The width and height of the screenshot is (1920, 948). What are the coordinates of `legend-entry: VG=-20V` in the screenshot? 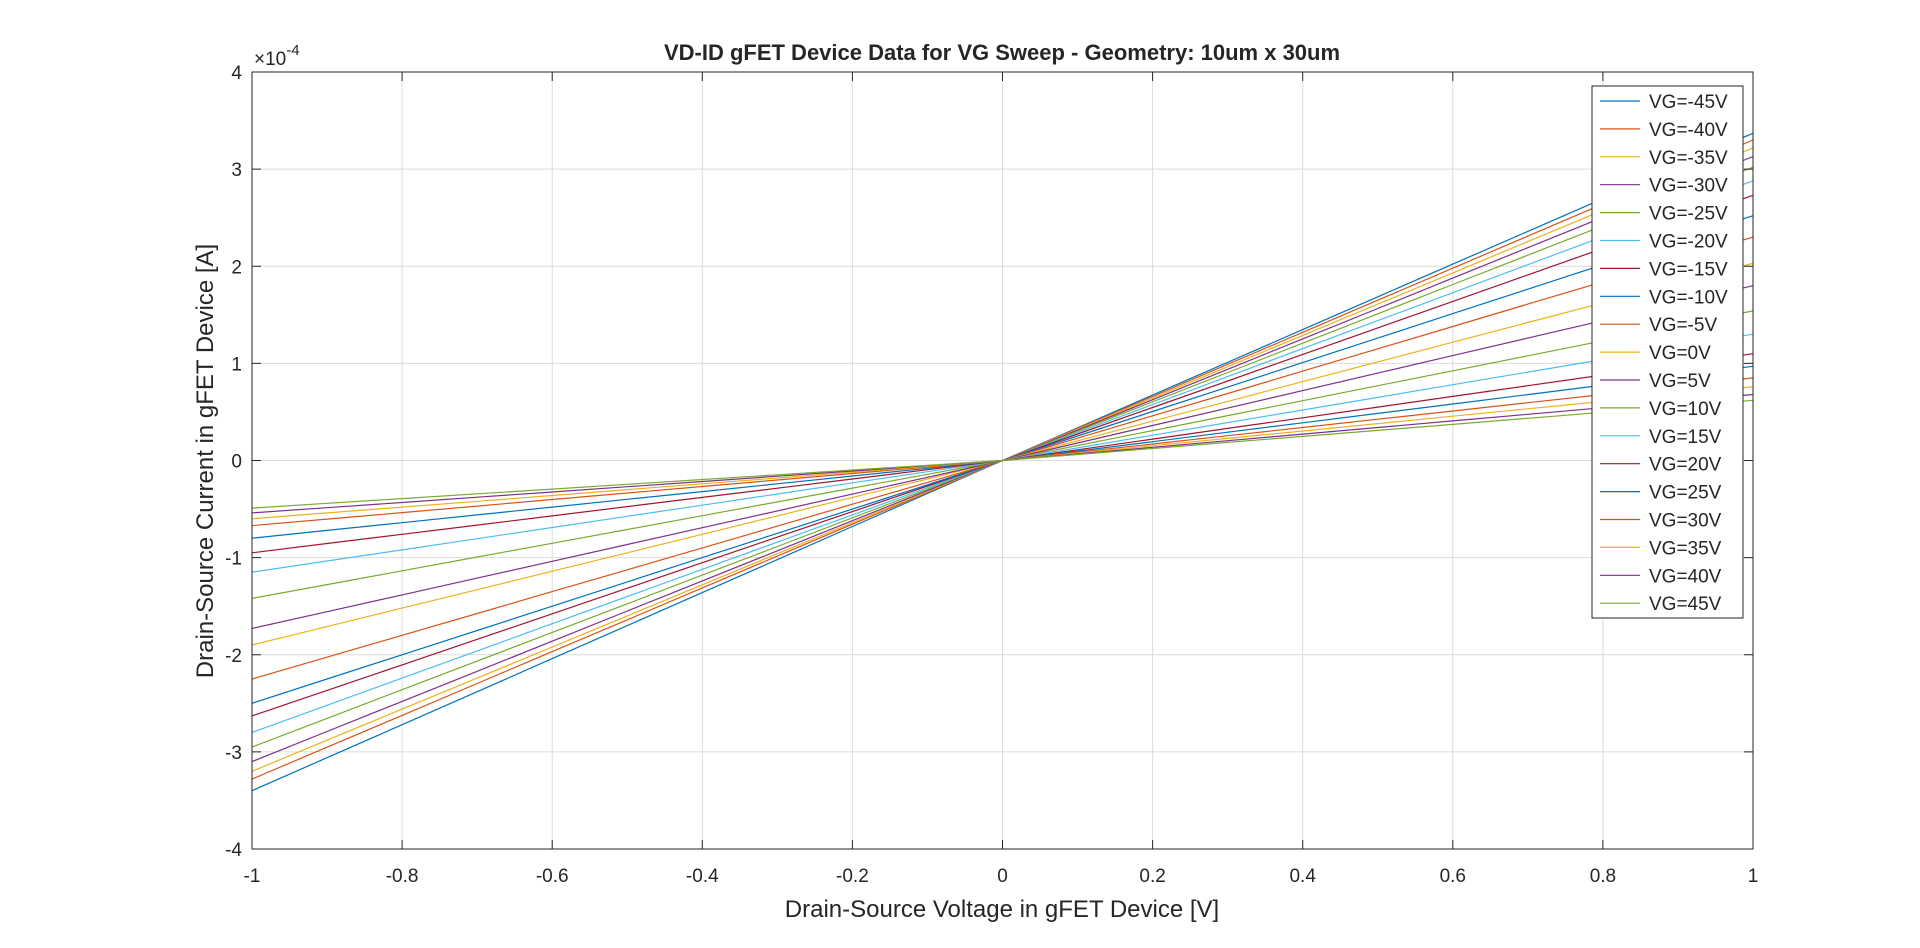 It's located at (1688, 242).